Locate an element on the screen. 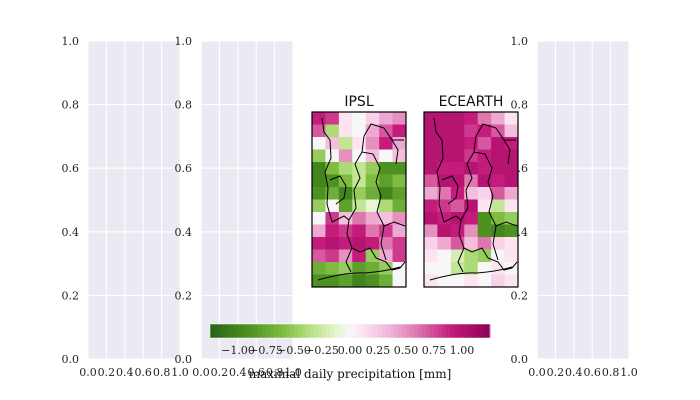 Image resolution: width=700 pixels, height=400 pixels. colorbar-tick-label: −1.00 is located at coordinates (238, 350).